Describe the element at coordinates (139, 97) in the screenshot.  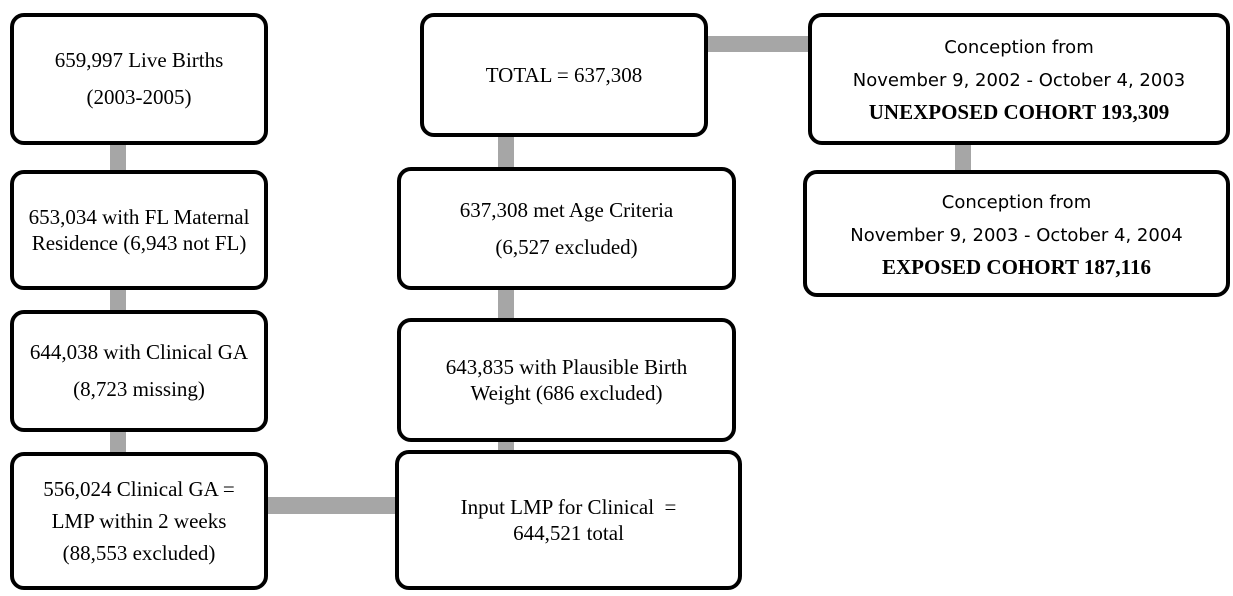
I see `box-text: (2003-2005)` at that location.